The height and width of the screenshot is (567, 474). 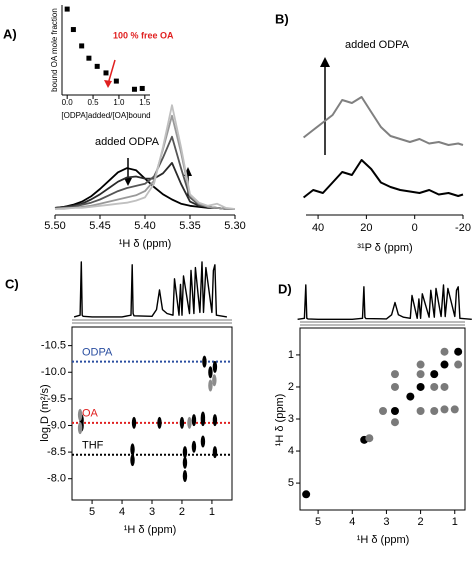 I want to click on x-axis-label: [ODPA]added/[OA]bound, so click(x=105, y=115).